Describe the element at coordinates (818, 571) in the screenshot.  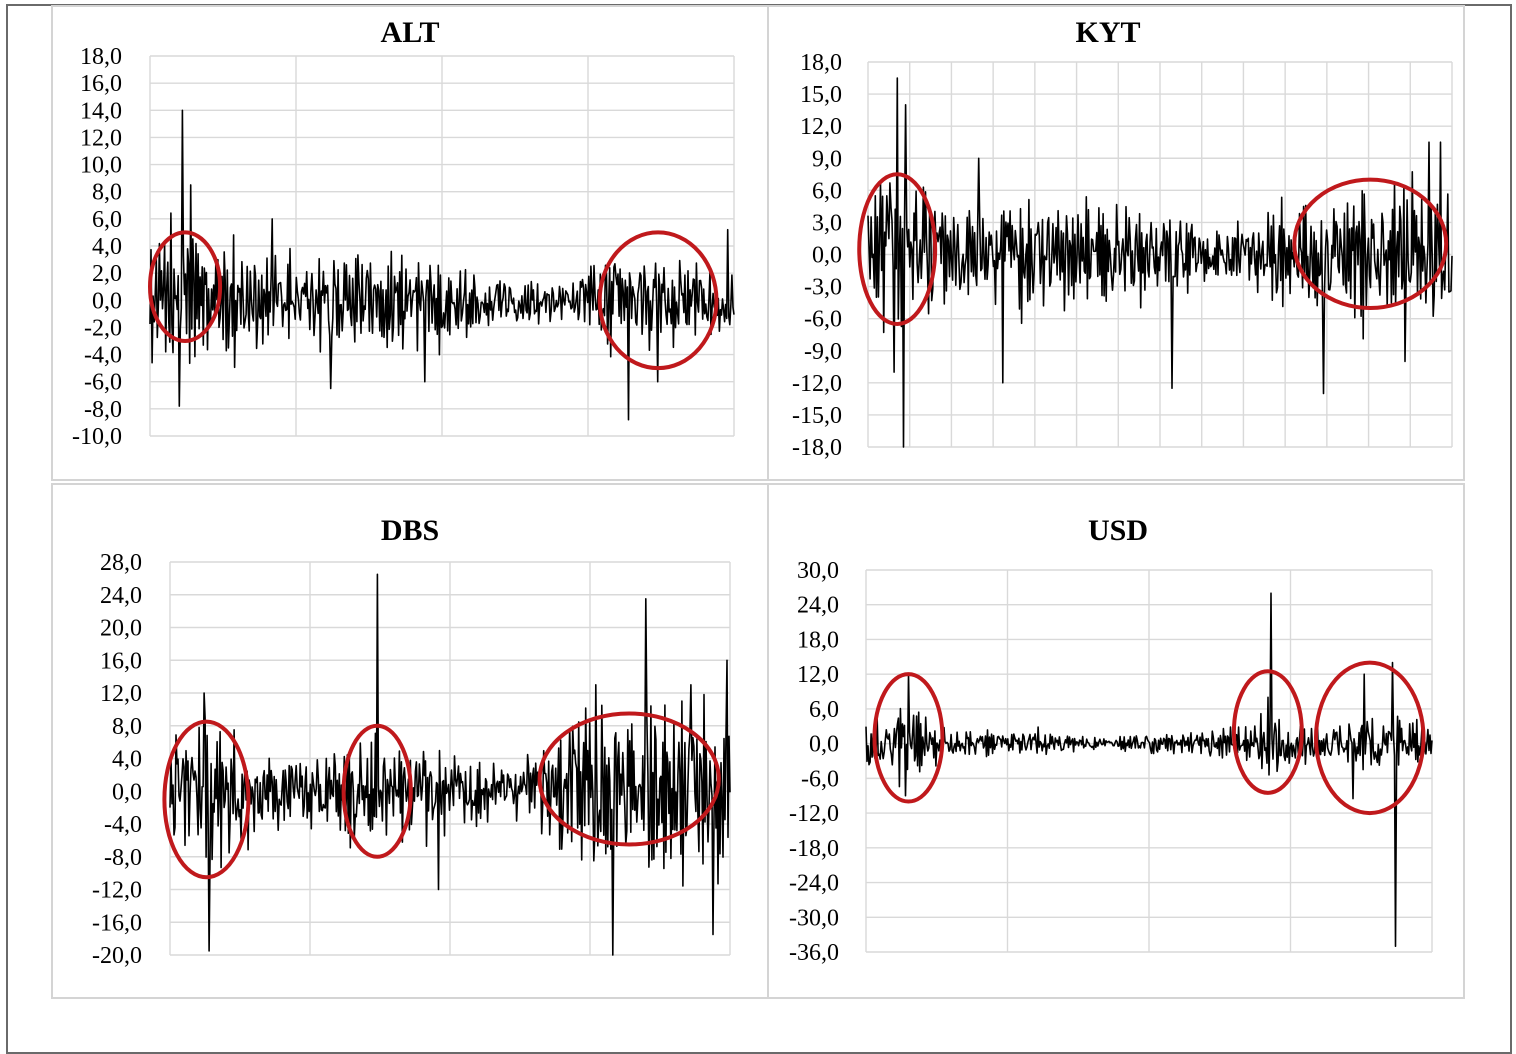
I see `y-tick-label: 30,0` at that location.